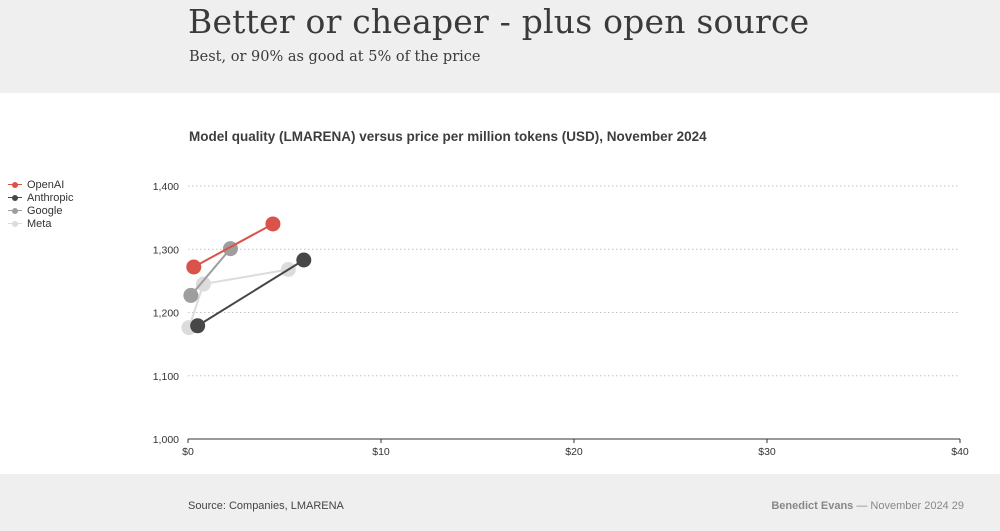 This screenshot has height=531, width=1000. Describe the element at coordinates (15, 185) in the screenshot. I see `legend-swatch-openai` at that location.